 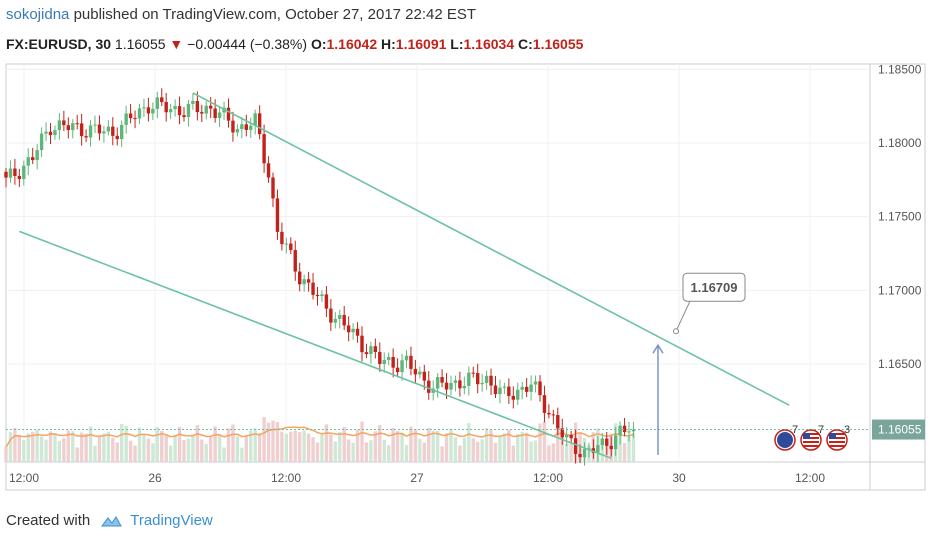 I want to click on volume-bars, so click(x=320, y=439).